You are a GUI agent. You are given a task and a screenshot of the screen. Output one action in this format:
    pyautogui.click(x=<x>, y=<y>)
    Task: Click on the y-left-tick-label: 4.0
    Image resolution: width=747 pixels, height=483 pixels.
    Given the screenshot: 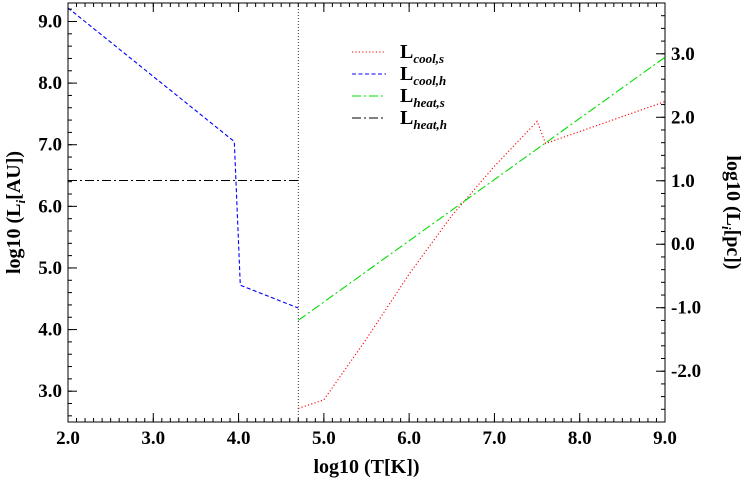 What is the action you would take?
    pyautogui.click(x=50, y=330)
    